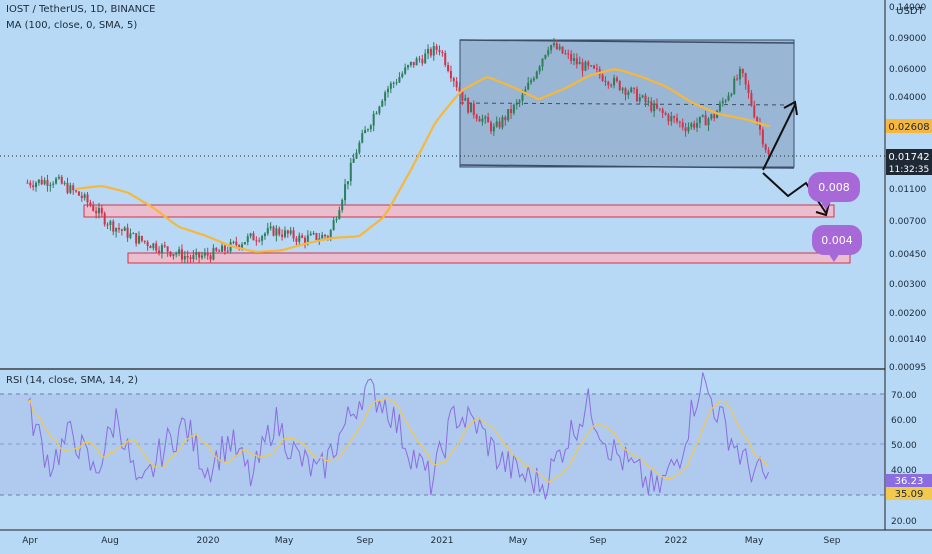  I want to click on rsi-tick: 20.00, so click(904, 522).